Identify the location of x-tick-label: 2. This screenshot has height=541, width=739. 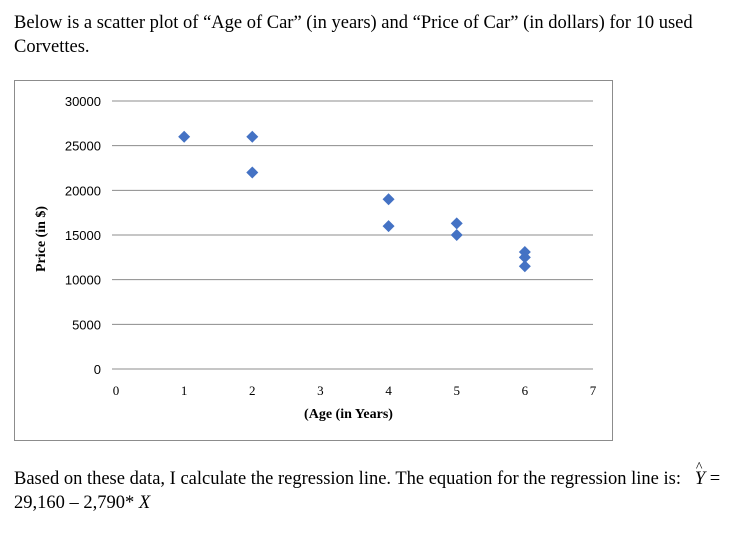
(252, 390).